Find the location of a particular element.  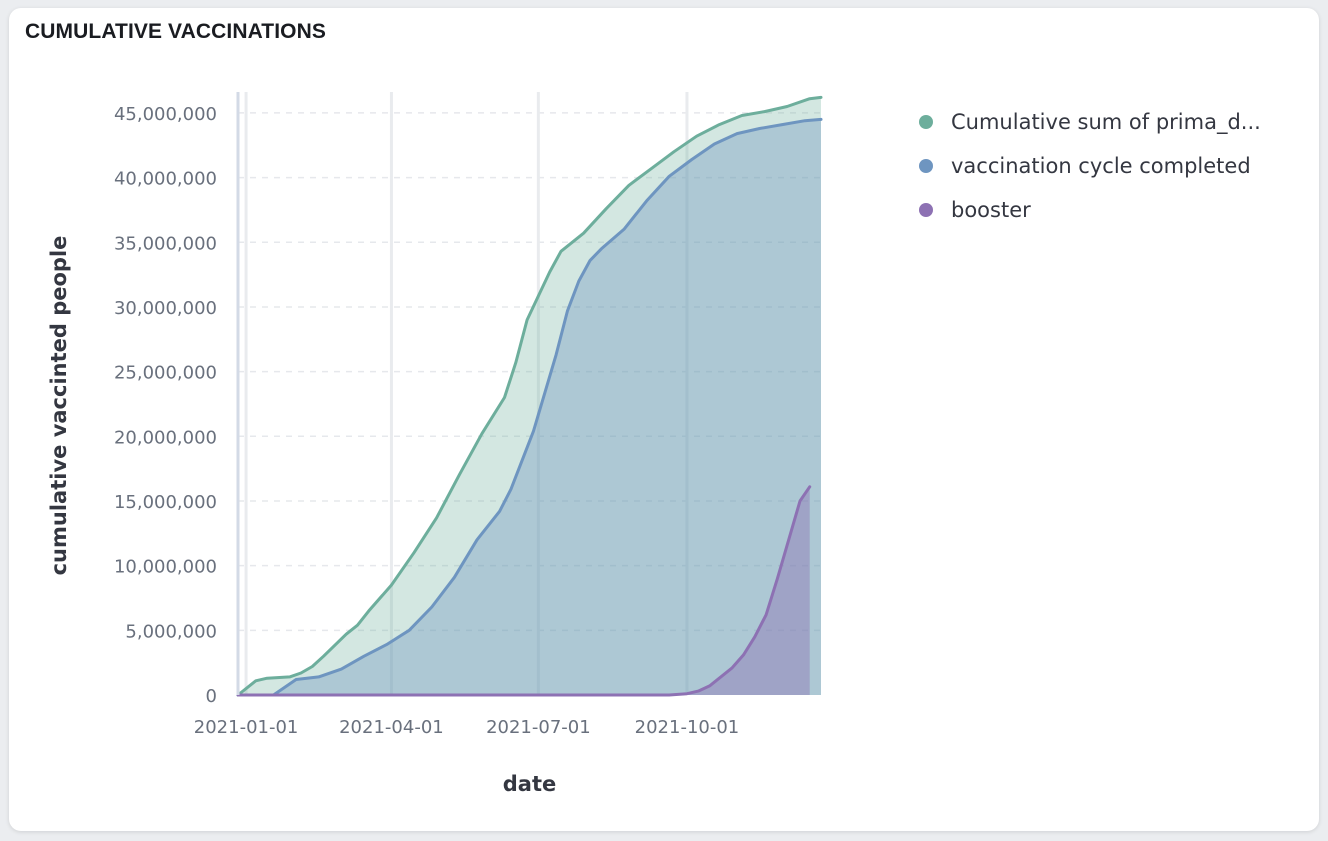

y-tick-label: 35,000,000 is located at coordinates (165, 243).